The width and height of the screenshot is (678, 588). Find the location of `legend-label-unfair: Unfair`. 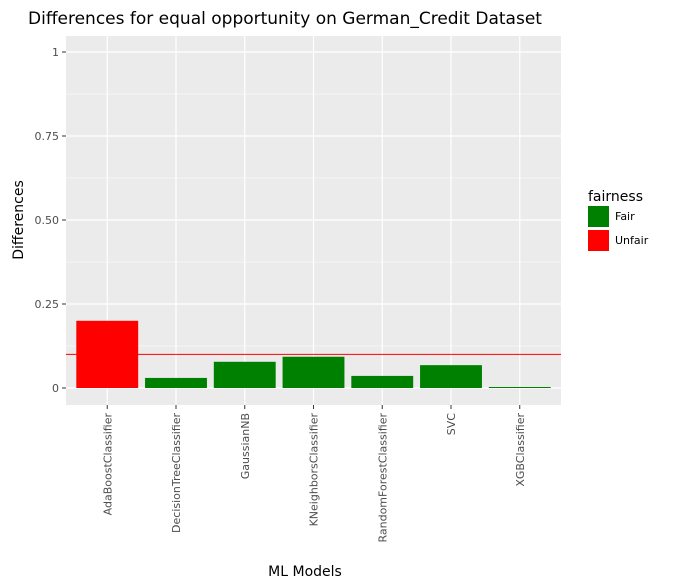

legend-label-unfair: Unfair is located at coordinates (632, 240).